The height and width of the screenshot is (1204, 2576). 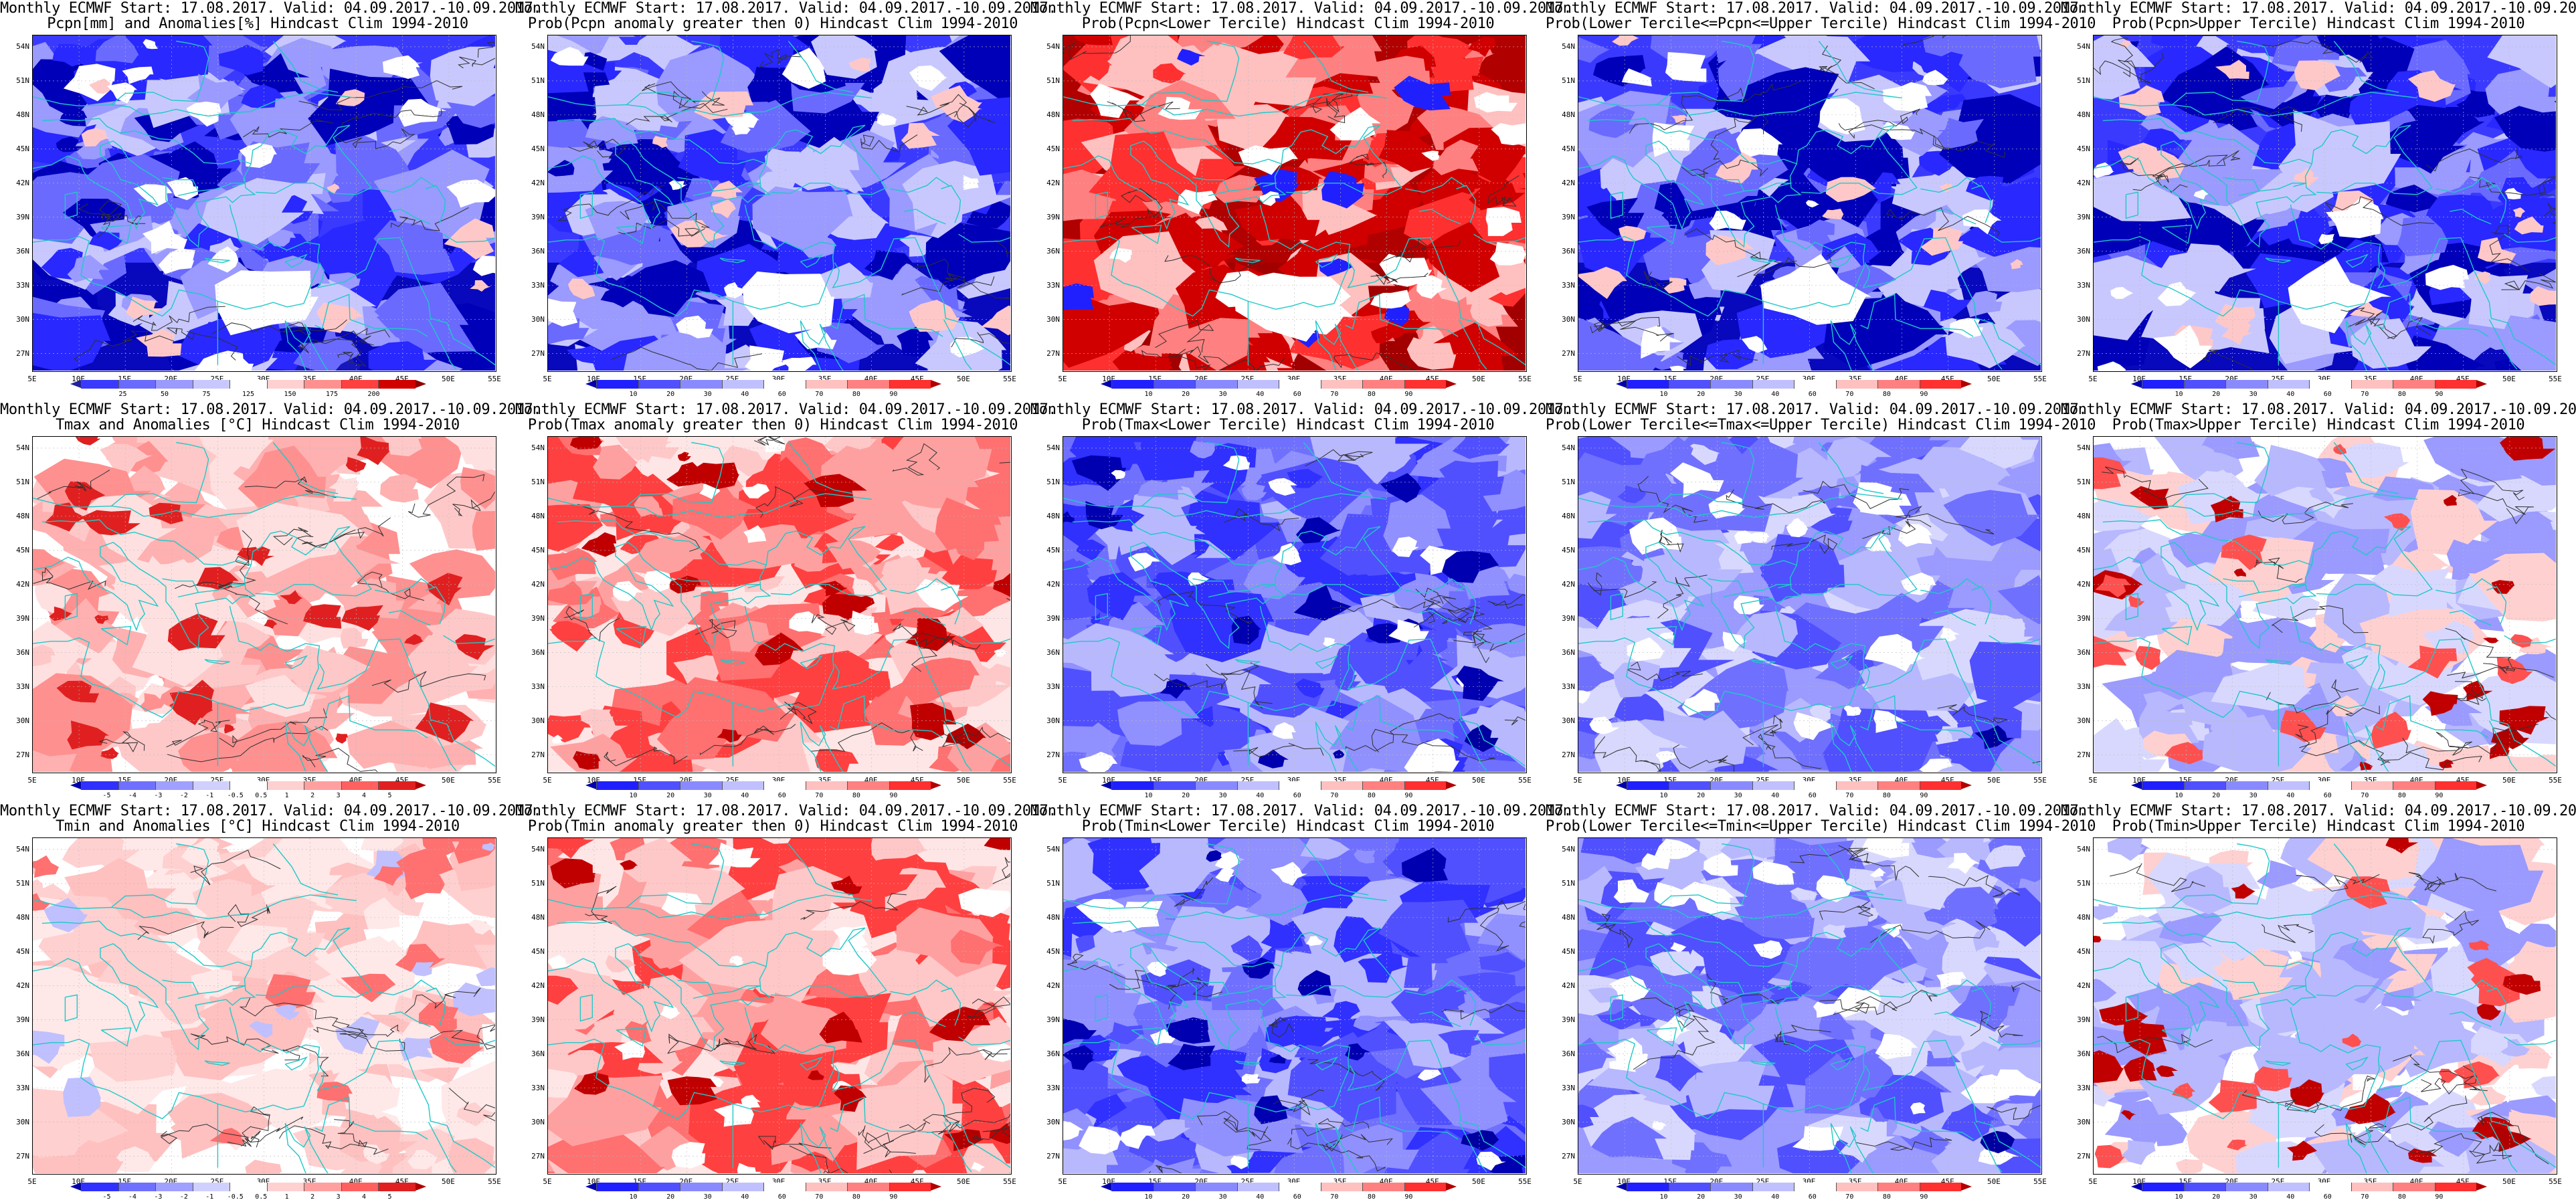 I want to click on latitude-label: 33N, so click(x=2083, y=686).